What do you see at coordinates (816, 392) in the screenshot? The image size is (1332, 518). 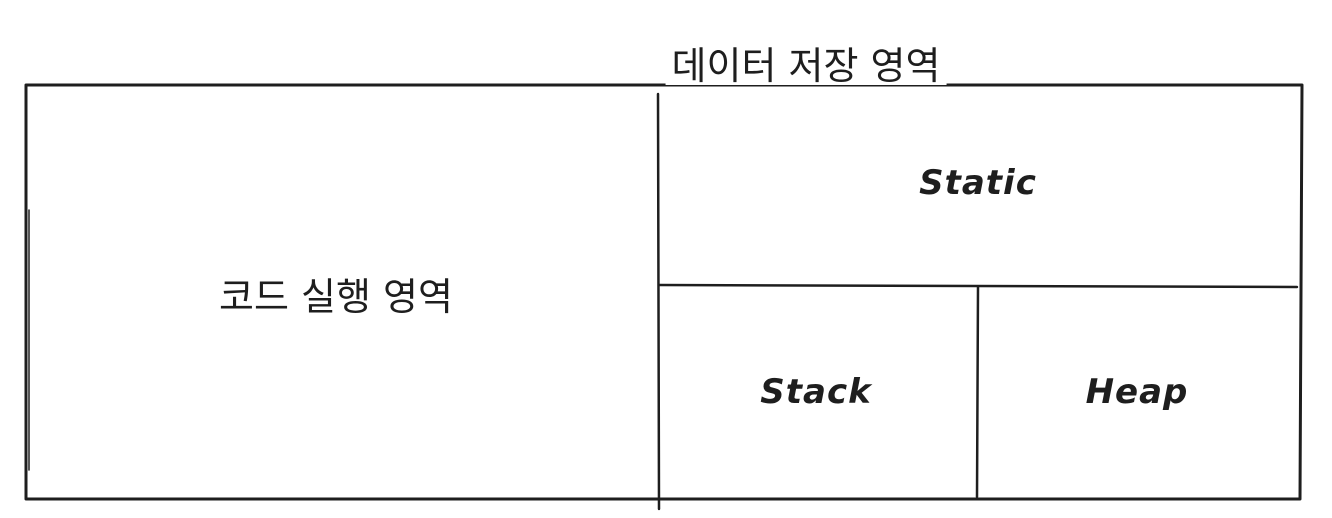 I see `stack-label: Stack` at bounding box center [816, 392].